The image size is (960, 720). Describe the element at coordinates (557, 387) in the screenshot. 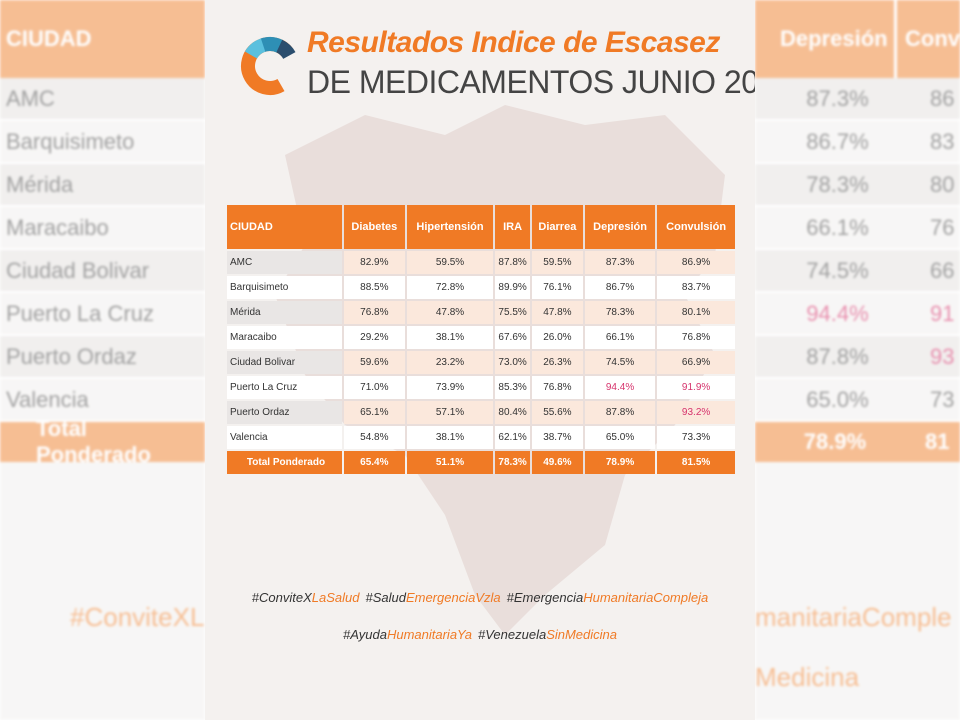

I see `row-value: 76.8%` at that location.